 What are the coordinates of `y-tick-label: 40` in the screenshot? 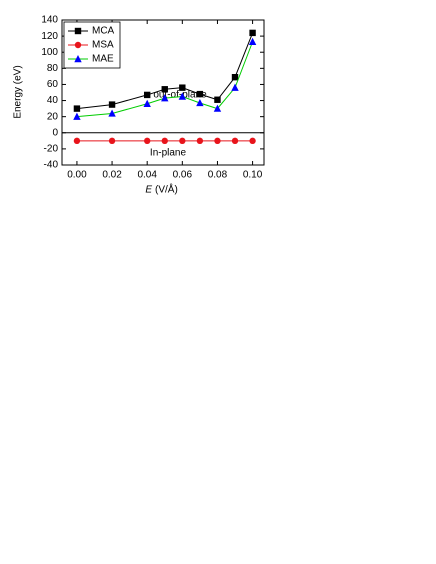 It's located at (53, 100).